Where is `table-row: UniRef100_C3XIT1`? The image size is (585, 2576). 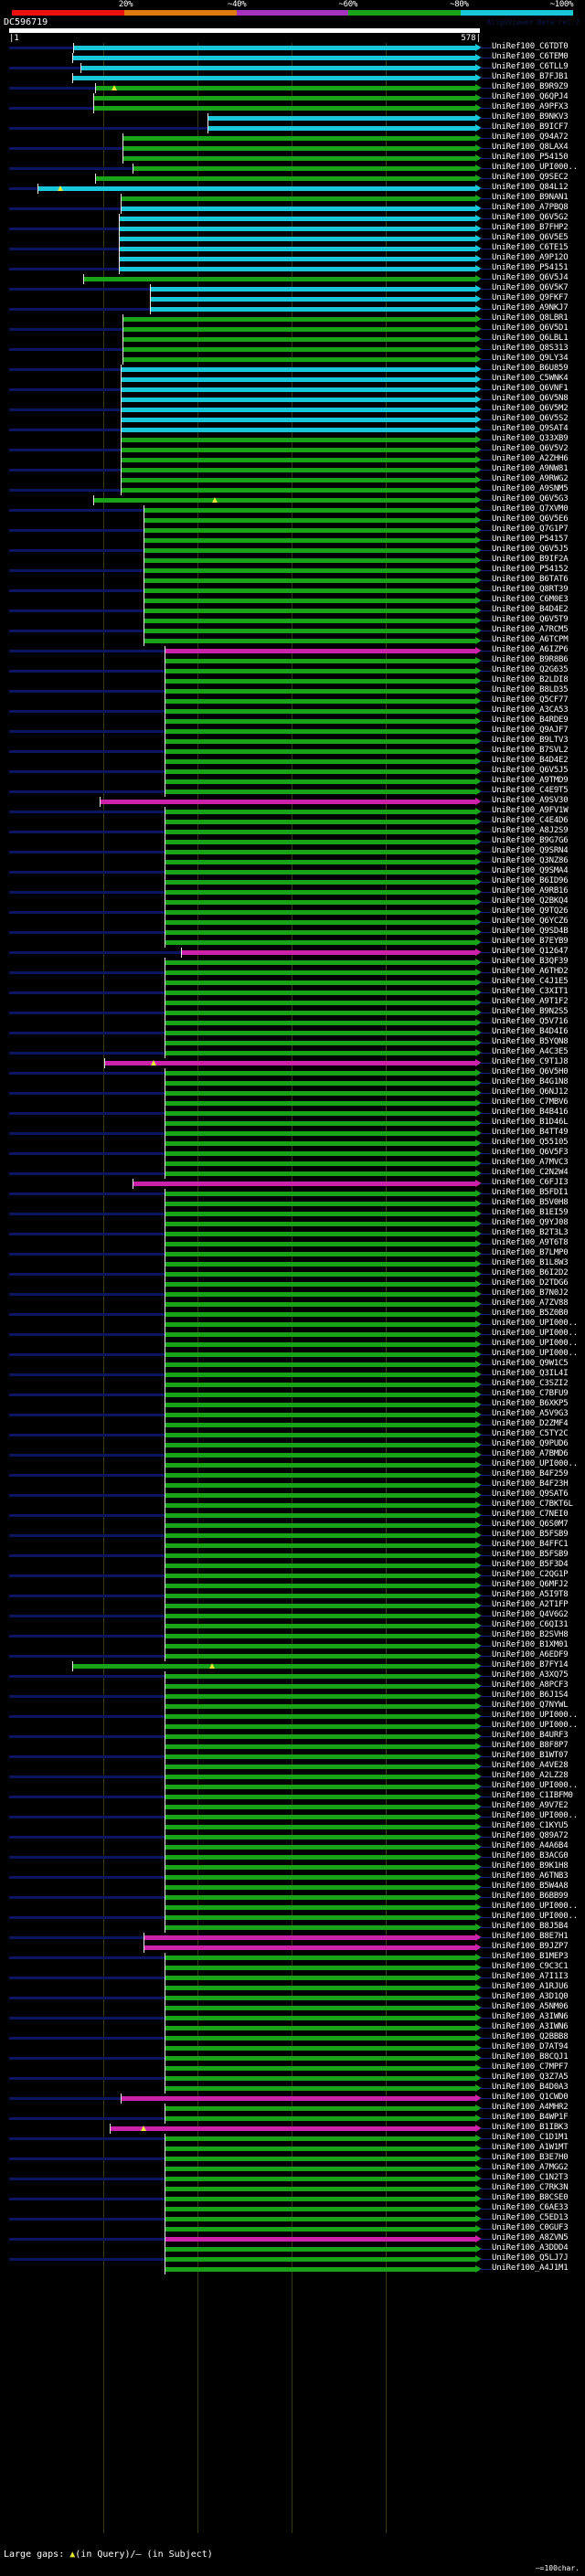 table-row: UniRef100_C3XIT1 is located at coordinates (293, 992).